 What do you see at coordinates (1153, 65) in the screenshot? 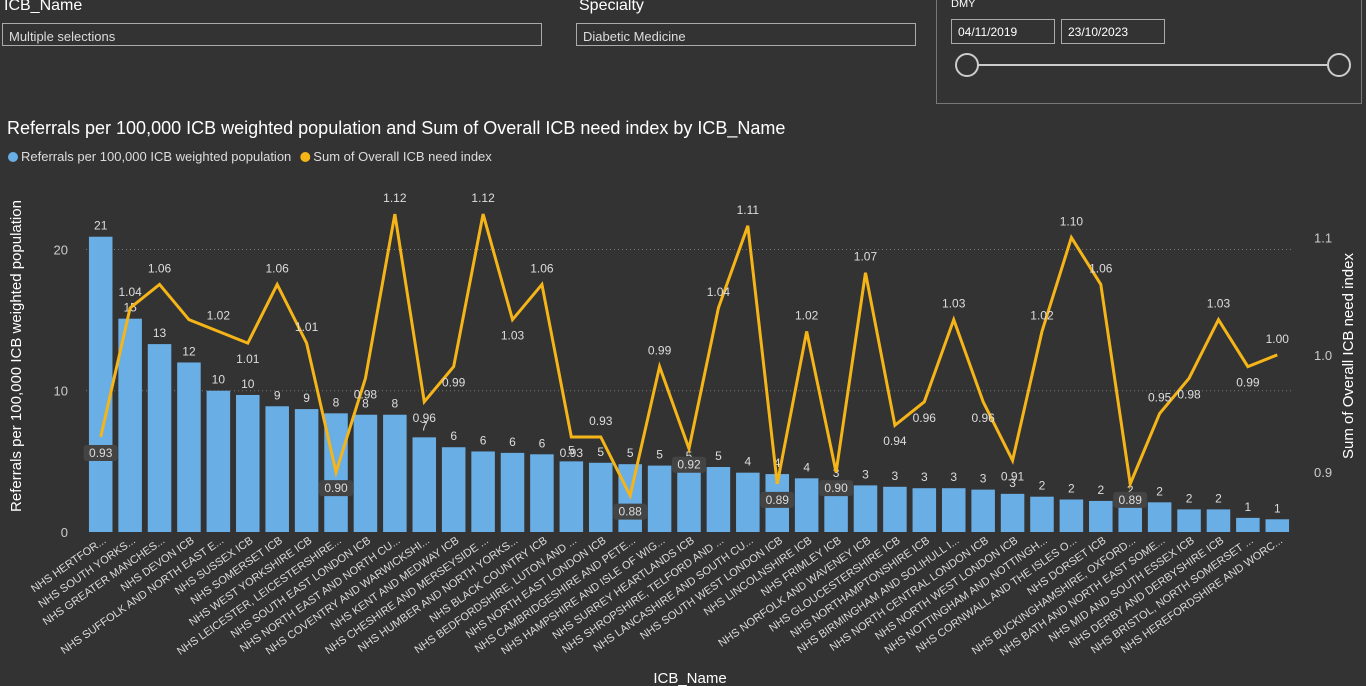
I see `slider-track` at bounding box center [1153, 65].